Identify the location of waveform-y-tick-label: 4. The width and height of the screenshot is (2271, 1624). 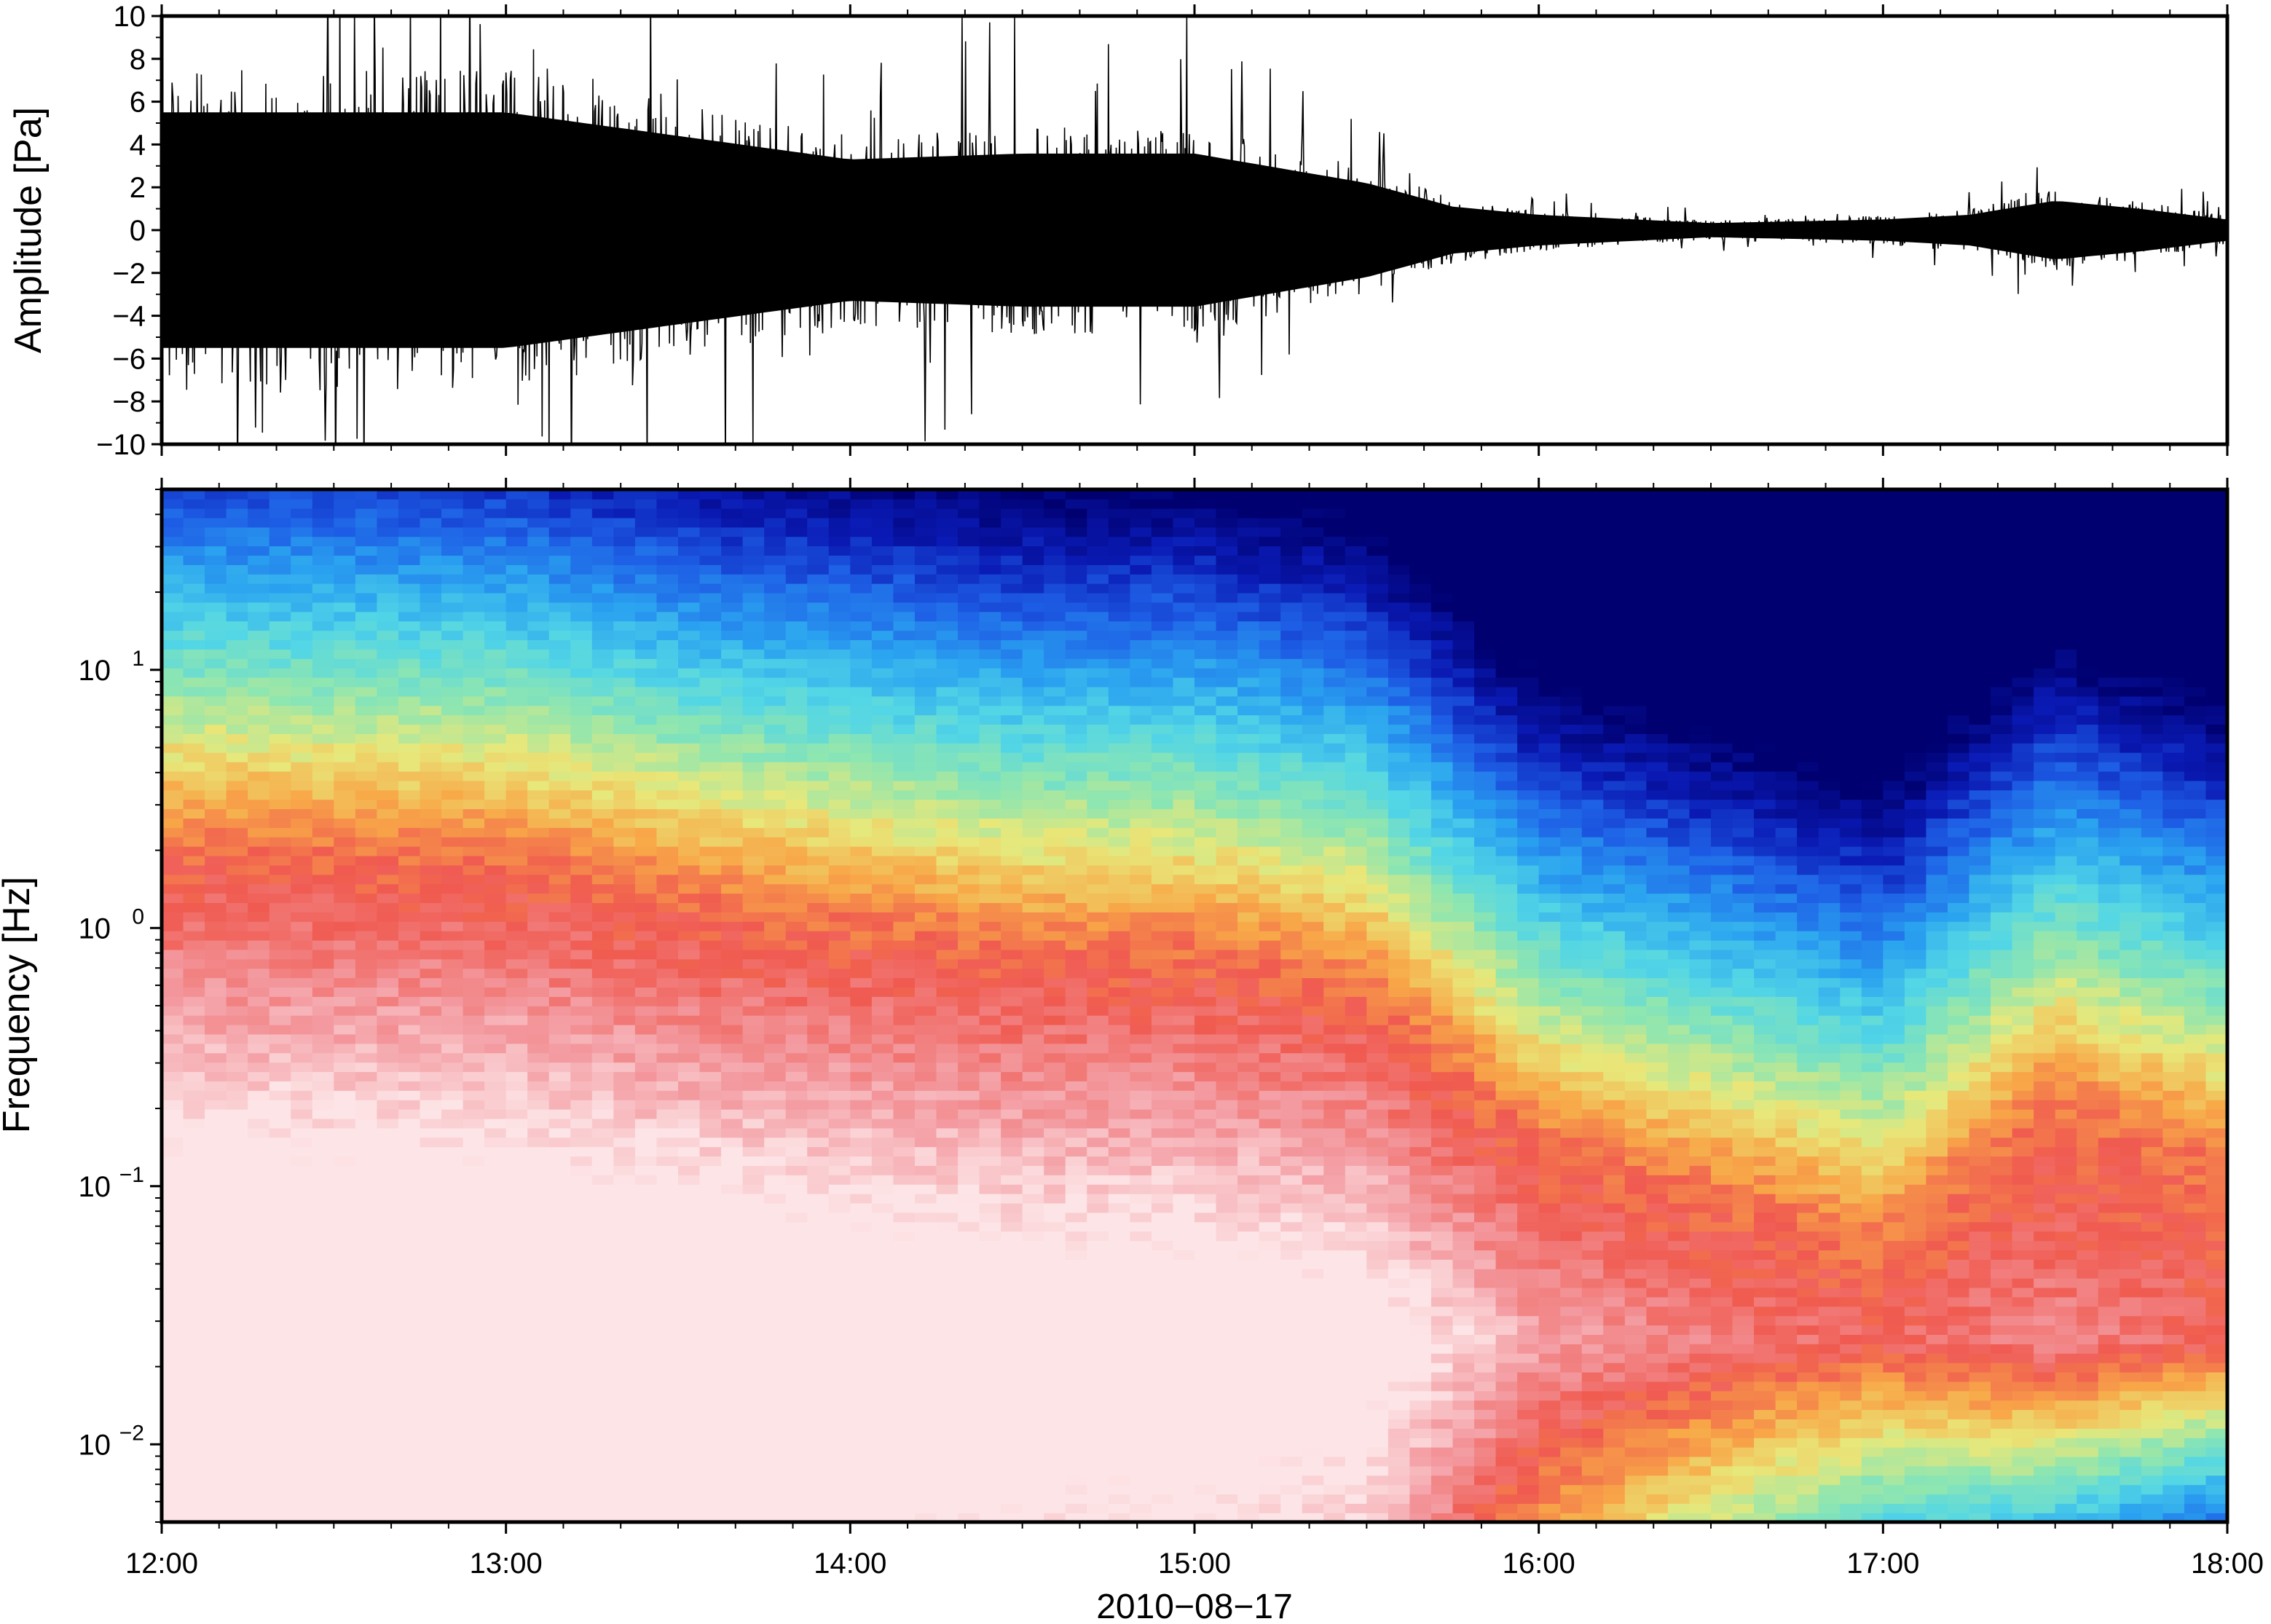
(138, 145).